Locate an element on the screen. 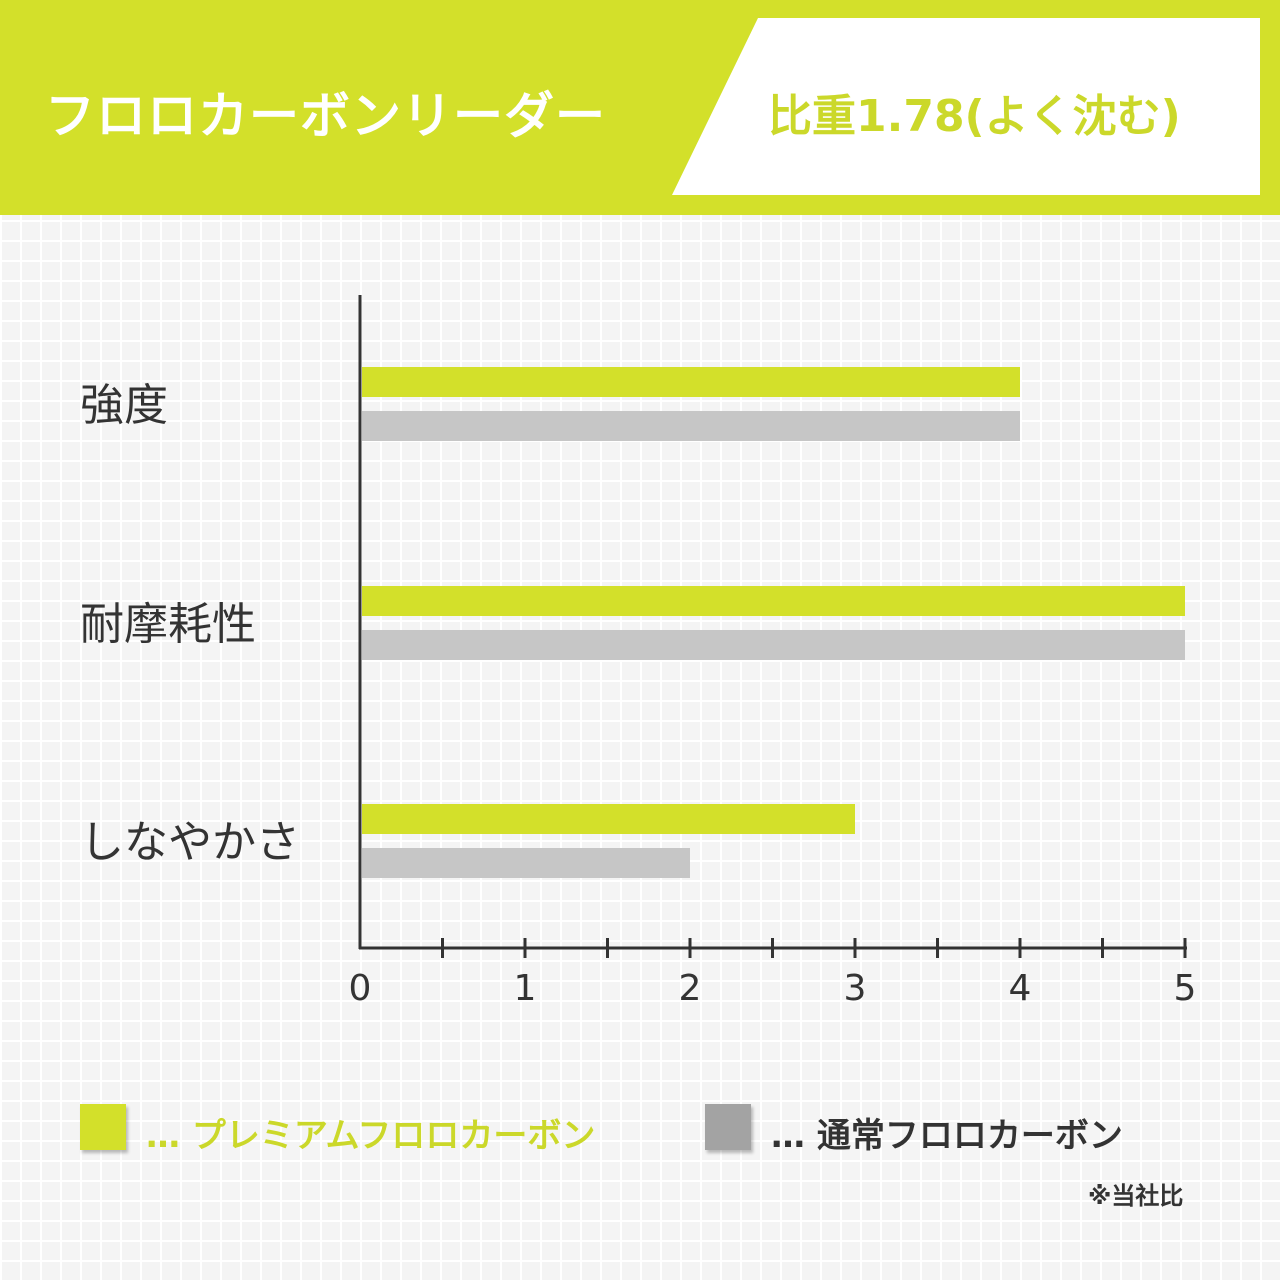 The image size is (1280, 1280). legend-text-premium: プレミアムフロロカーボン is located at coordinates (393, 1136).